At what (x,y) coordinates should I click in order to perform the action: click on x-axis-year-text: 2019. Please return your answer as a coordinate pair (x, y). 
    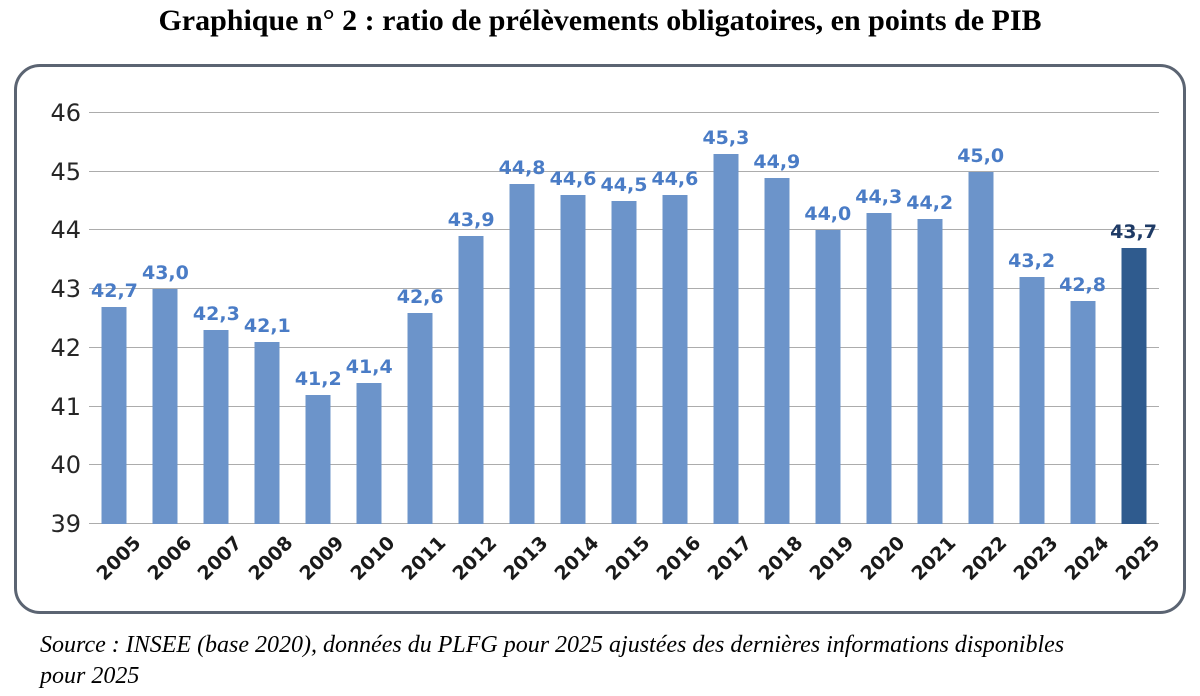
    Looking at the image, I should click on (832, 558).